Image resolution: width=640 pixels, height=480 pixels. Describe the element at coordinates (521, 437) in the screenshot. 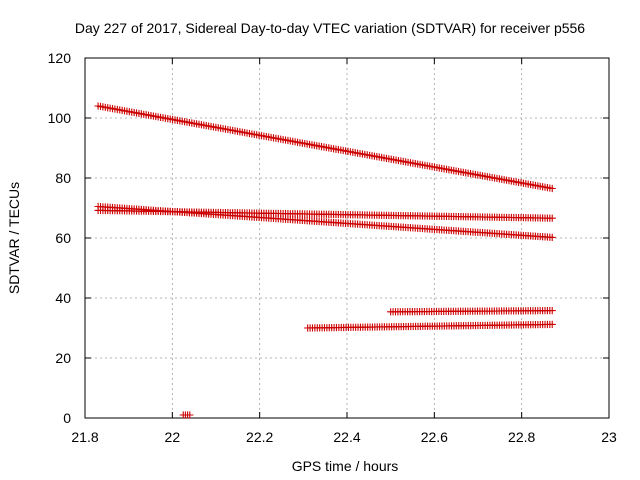

I see `x-tick-label: 22.8` at that location.